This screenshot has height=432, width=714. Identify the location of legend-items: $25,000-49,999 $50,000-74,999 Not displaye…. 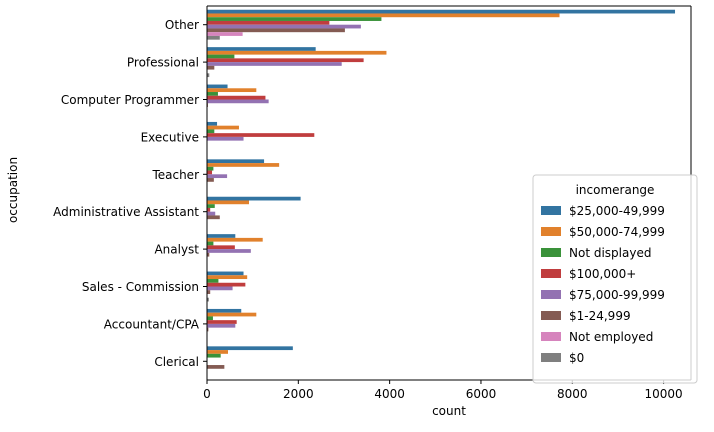
(603, 284).